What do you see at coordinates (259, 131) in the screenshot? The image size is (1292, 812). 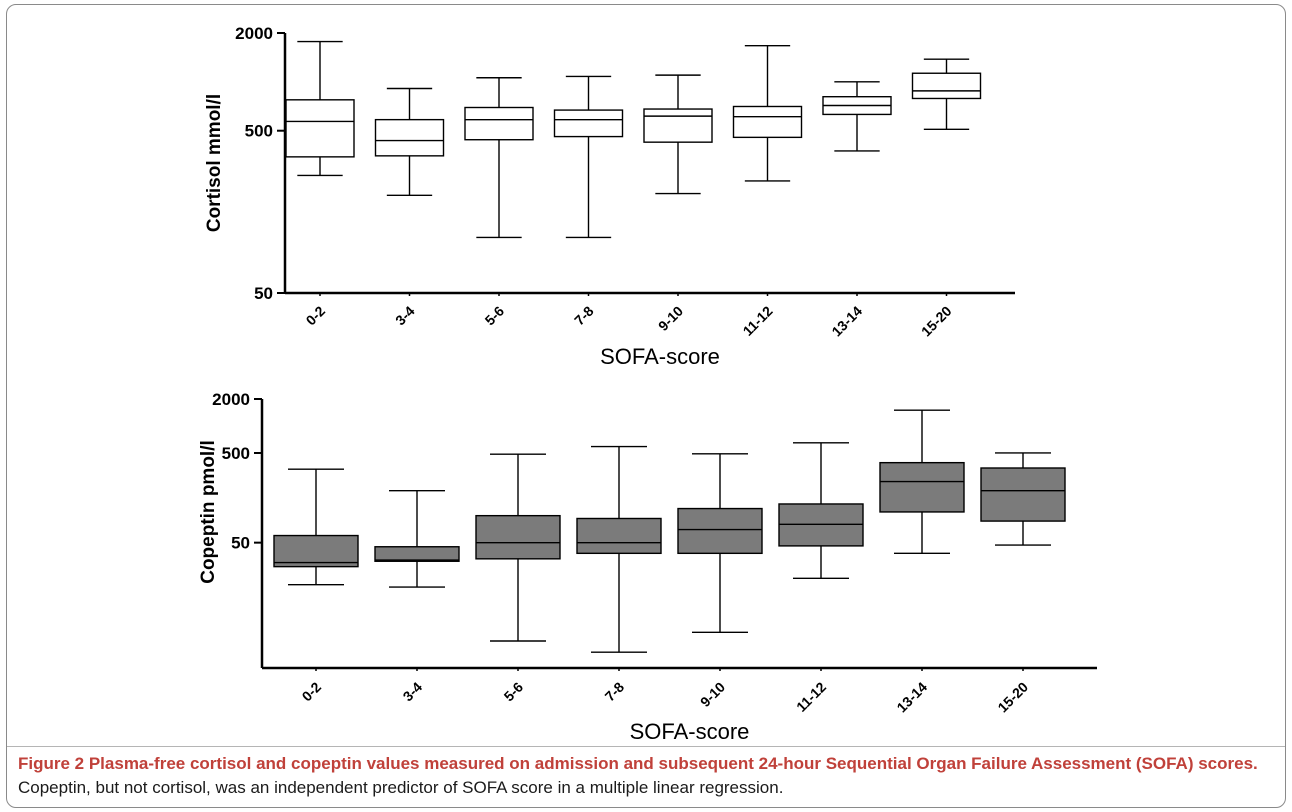 I see `cortisol-y-tick-label: 500` at bounding box center [259, 131].